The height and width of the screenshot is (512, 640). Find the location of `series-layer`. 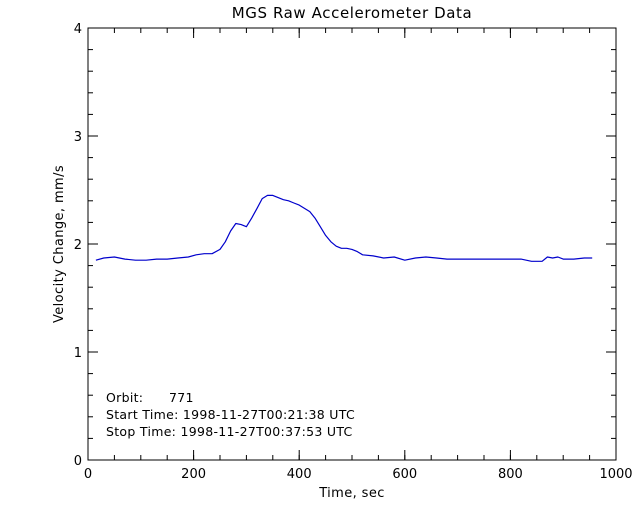

series-layer is located at coordinates (344, 228).